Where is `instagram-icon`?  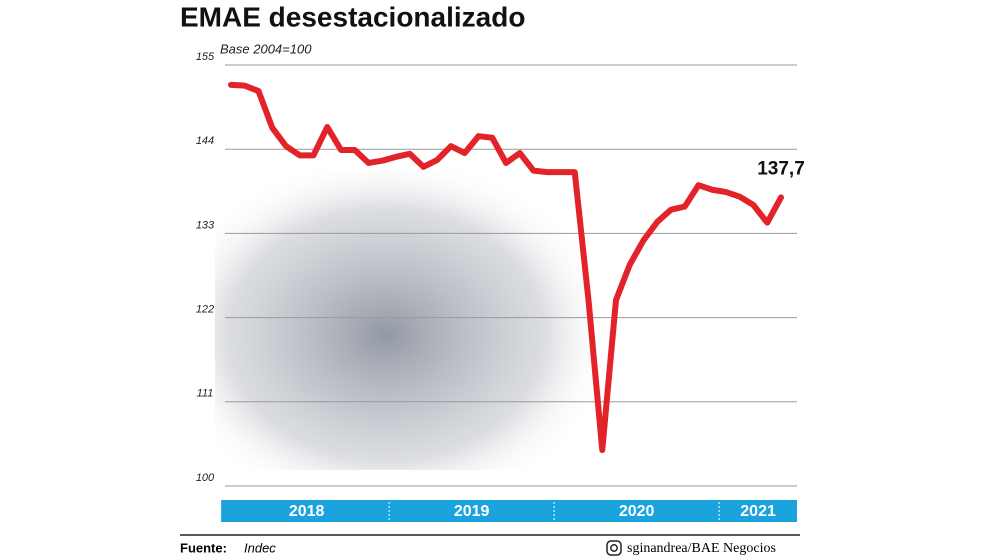
instagram-icon is located at coordinates (614, 548).